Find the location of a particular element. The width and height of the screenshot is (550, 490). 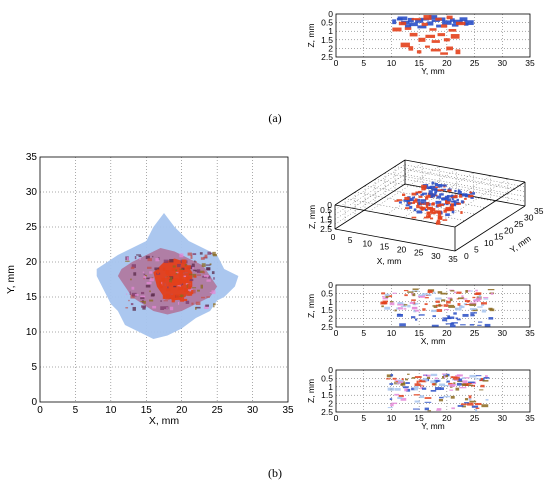

panel-label-b: (b) is located at coordinates (275, 473).